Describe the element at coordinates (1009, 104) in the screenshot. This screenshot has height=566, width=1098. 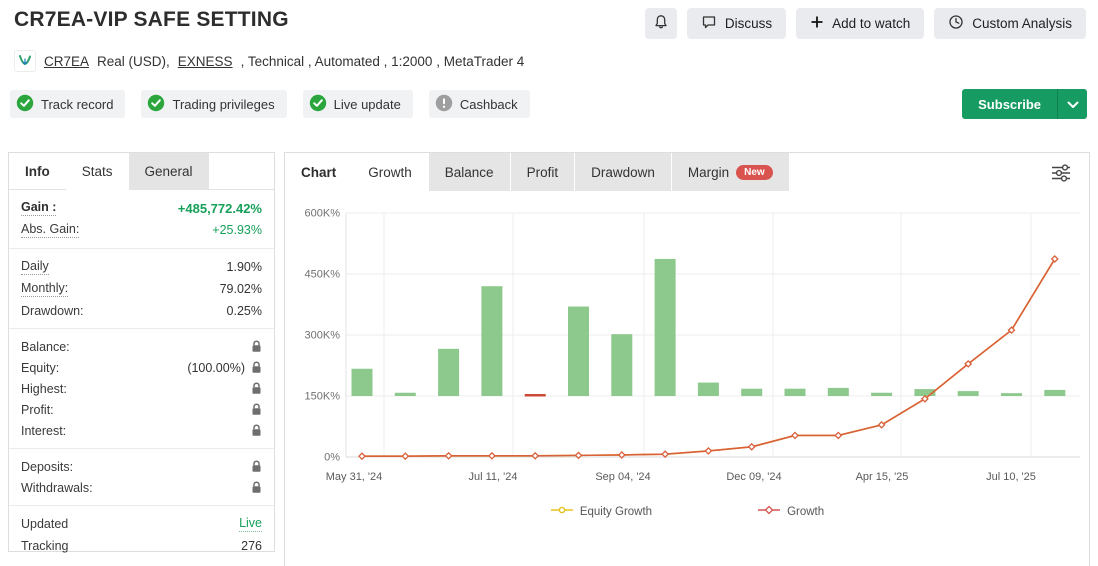
I see `subscribe-button: Subscribe` at that location.